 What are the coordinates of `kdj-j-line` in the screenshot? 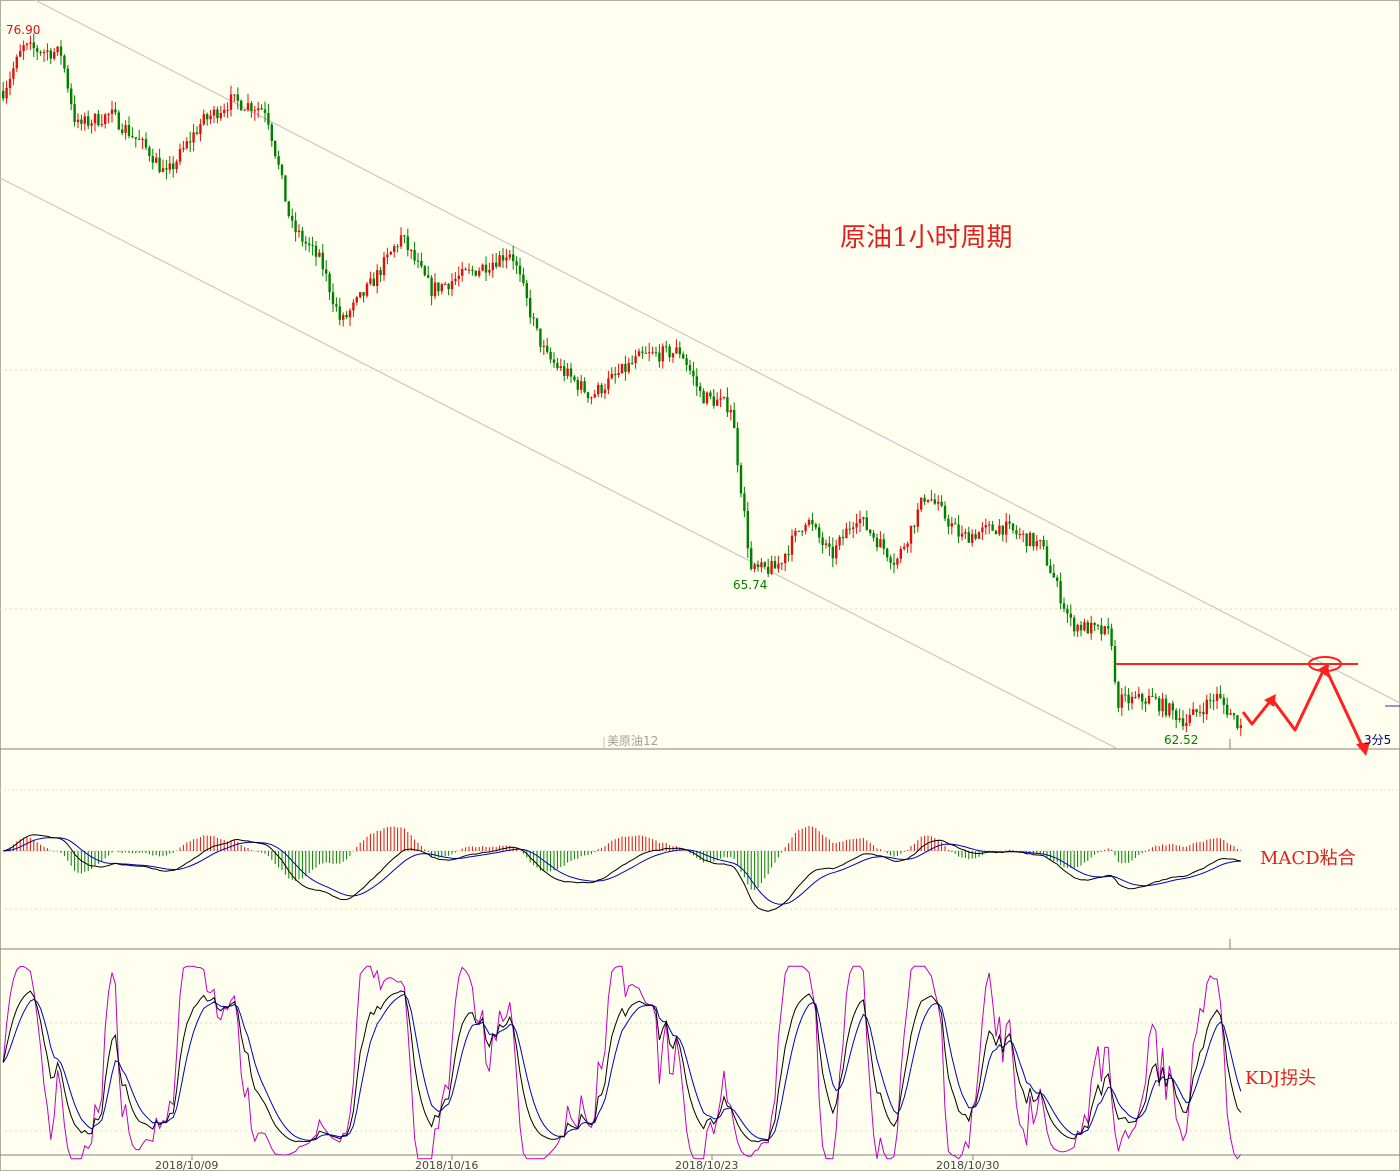 It's located at (622, 1062).